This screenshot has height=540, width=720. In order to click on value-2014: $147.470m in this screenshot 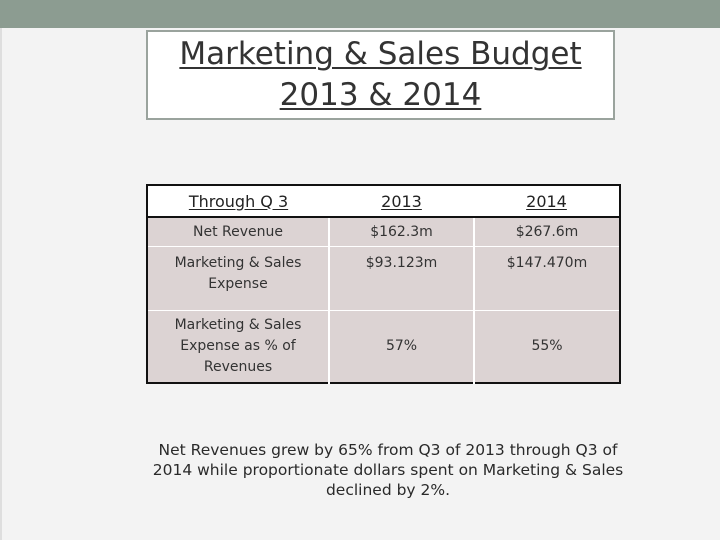, I will do `click(547, 278)`.